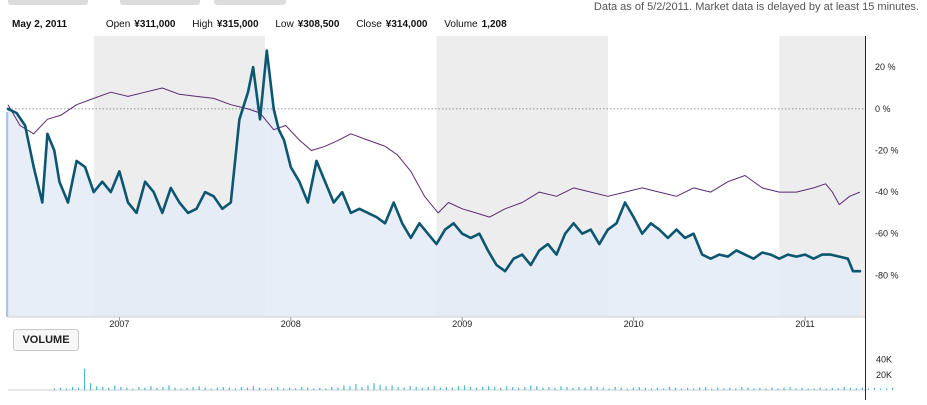 This screenshot has height=405, width=927. I want to click on x-tick-label: 2011, so click(804, 324).